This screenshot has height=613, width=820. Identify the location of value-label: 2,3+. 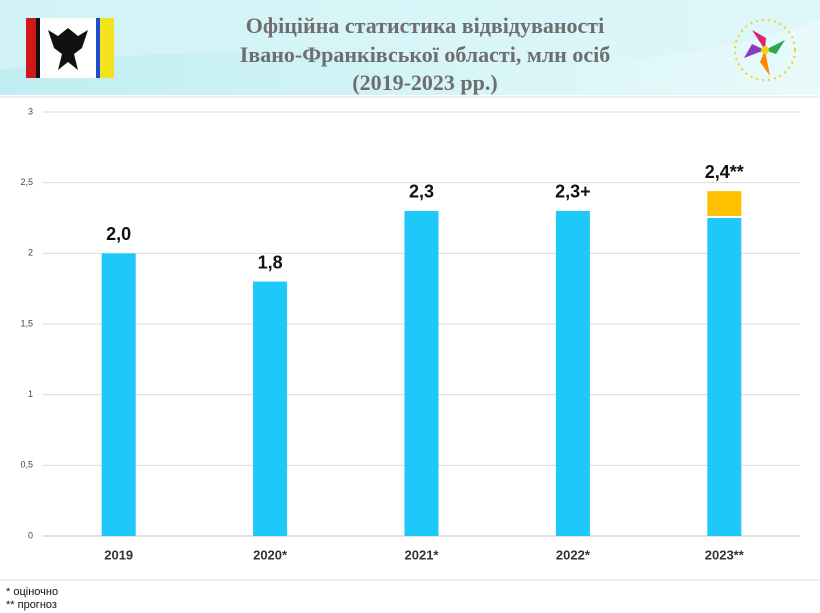
(573, 192).